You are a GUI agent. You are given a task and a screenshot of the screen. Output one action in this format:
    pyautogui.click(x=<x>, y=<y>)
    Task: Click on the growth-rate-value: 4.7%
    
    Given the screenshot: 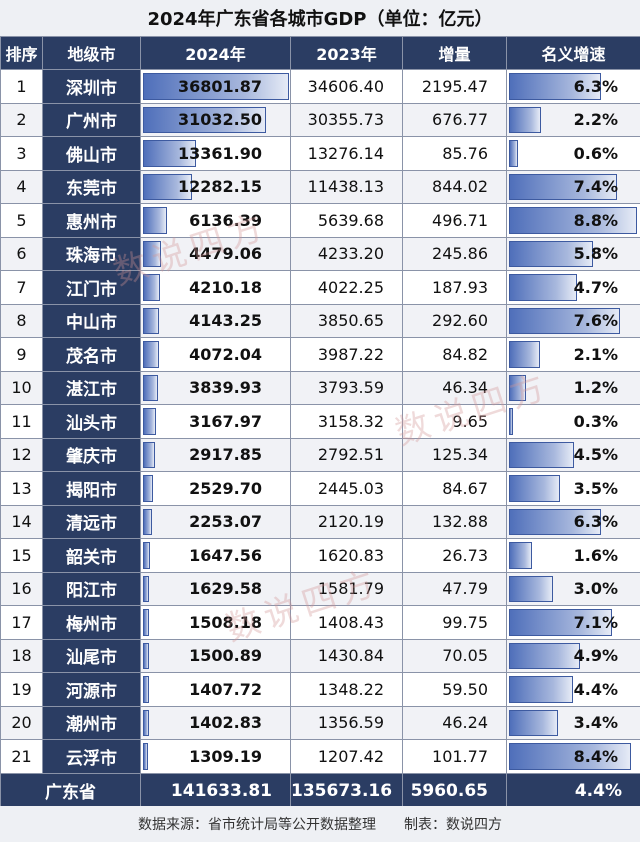 What is the action you would take?
    pyautogui.click(x=595, y=287)
    